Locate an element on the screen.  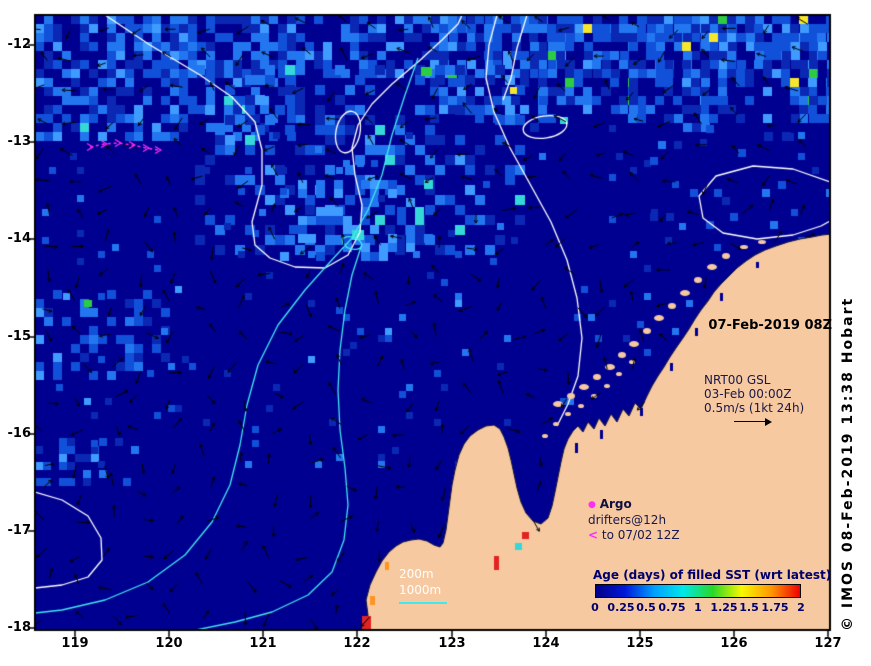
colorbar-tick-2: 2 is located at coordinates (801, 607).